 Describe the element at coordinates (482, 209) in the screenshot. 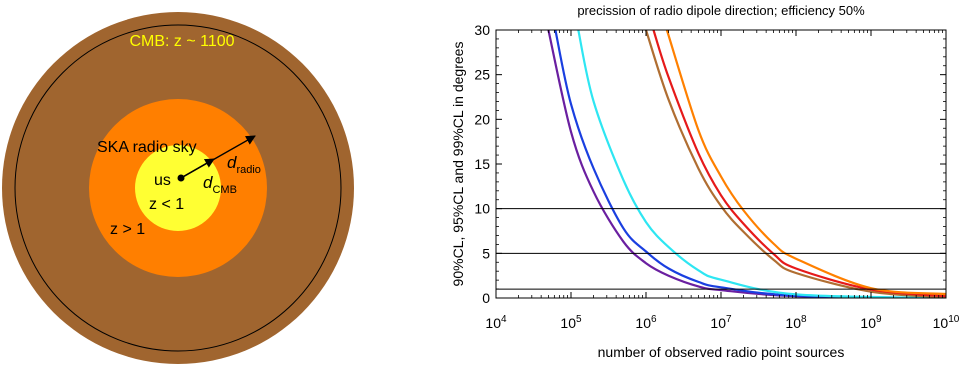

I see `y-tick-label: 10` at that location.